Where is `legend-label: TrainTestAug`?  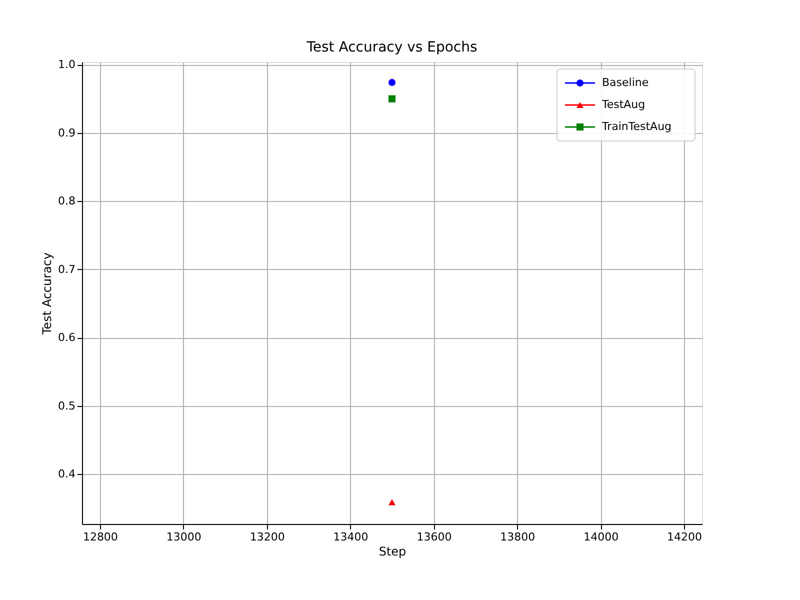 legend-label: TrainTestAug is located at coordinates (636, 126).